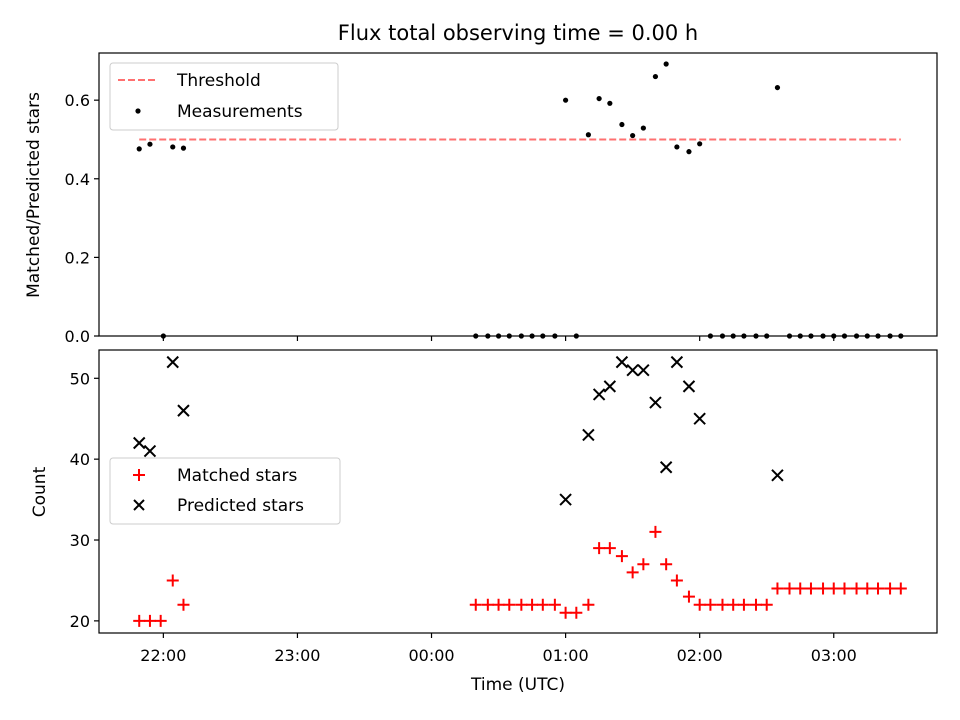  I want to click on legend-measurements-swatch, so click(138, 111).